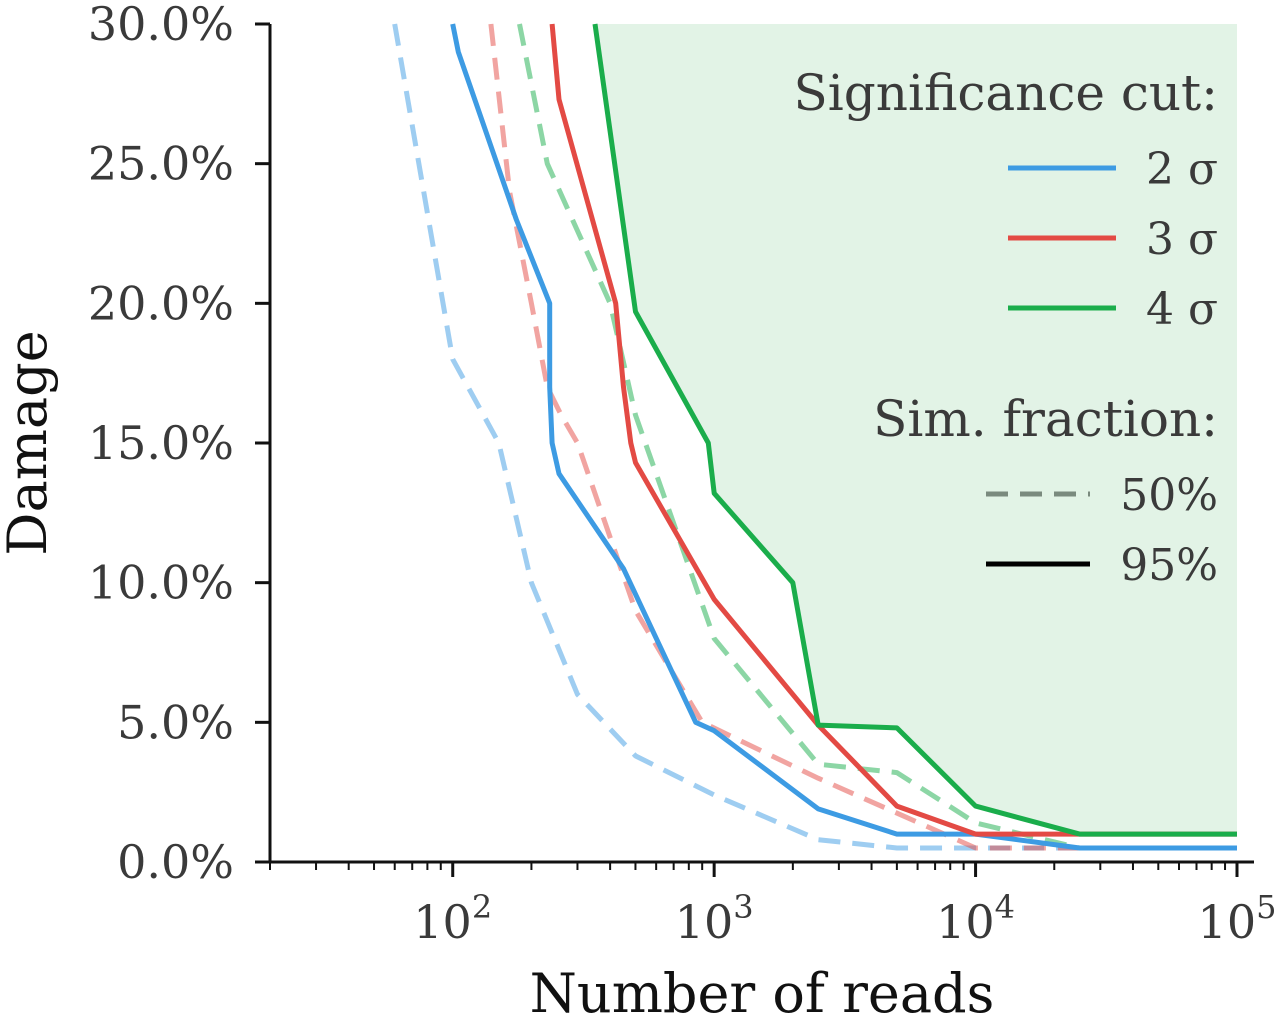 This screenshot has height=1022, width=1280. Describe the element at coordinates (175, 722) in the screenshot. I see `y-tick-label: 5.0%` at that location.